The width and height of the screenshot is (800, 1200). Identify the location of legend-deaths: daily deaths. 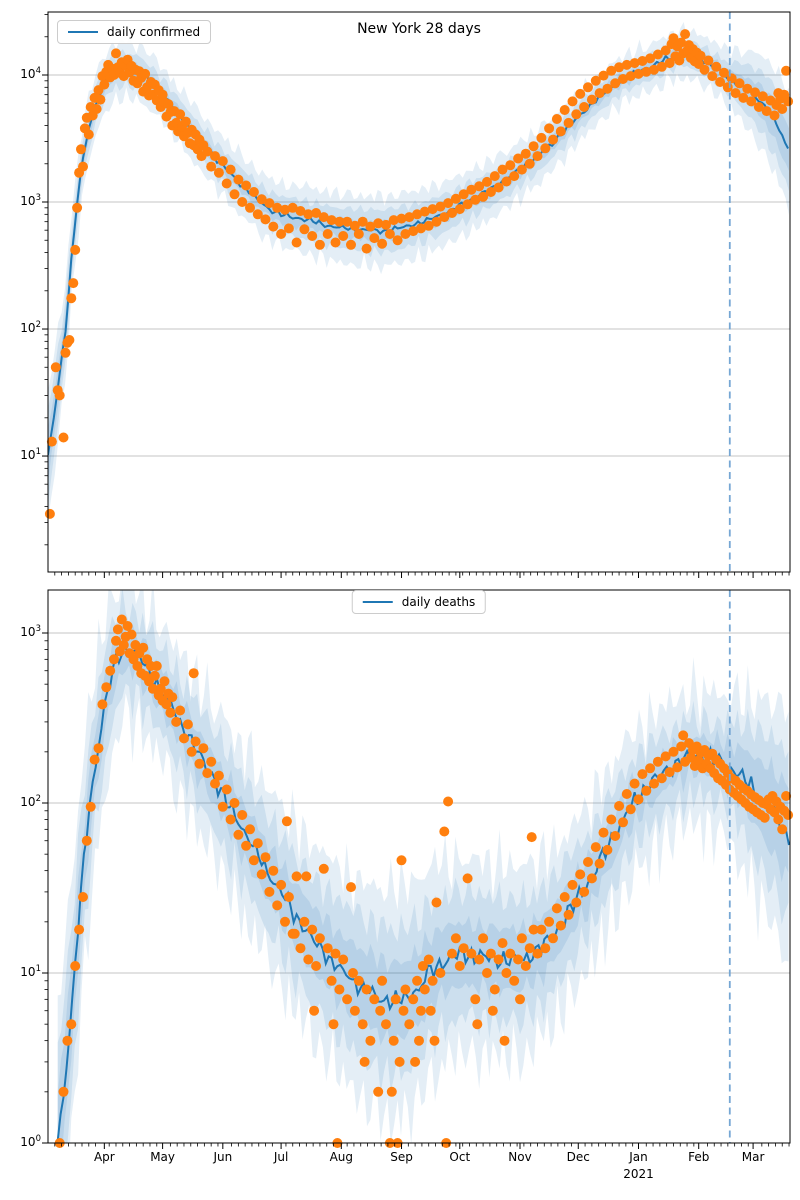
(419, 602).